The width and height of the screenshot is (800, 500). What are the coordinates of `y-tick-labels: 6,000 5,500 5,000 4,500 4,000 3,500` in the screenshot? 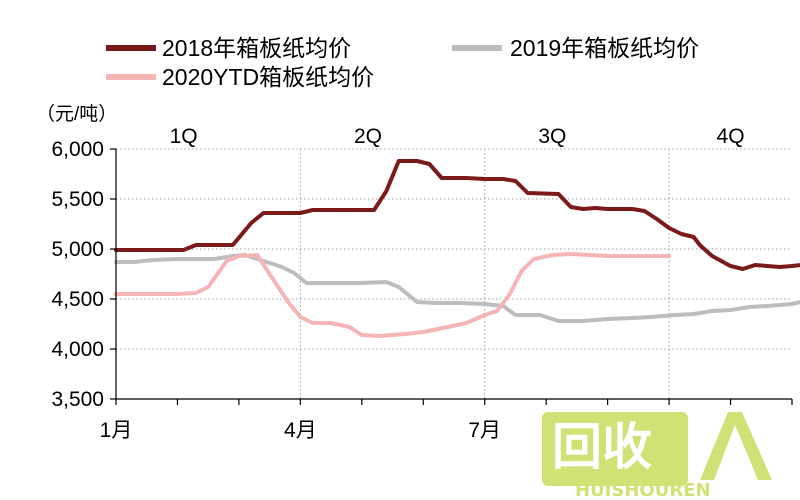 It's located at (77, 274).